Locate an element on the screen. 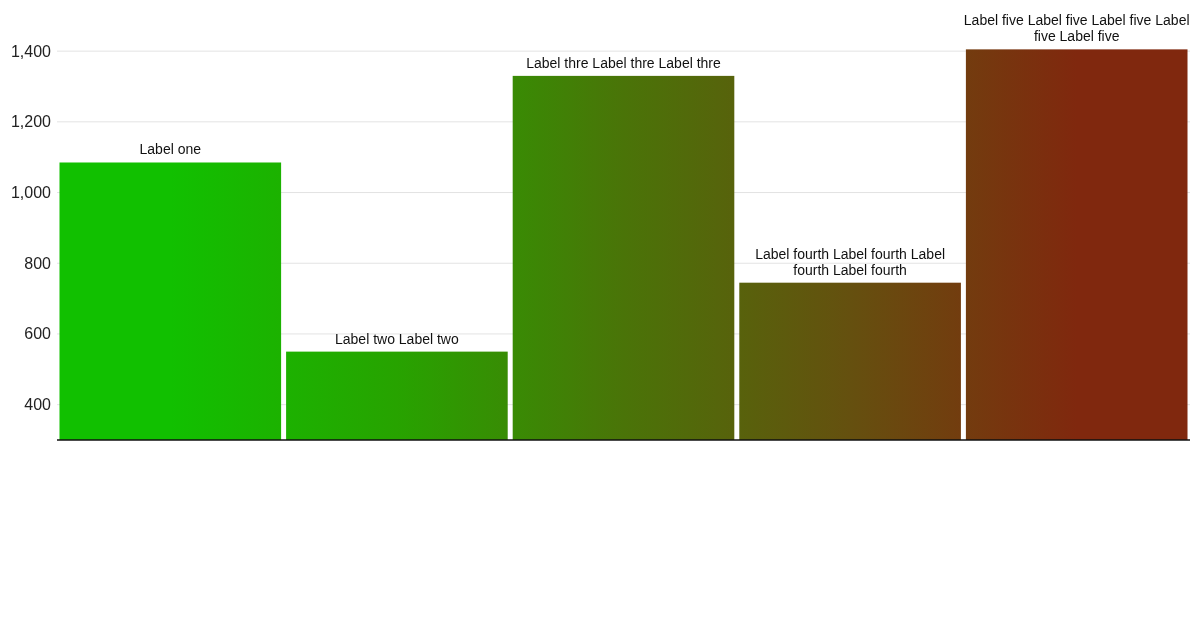 The width and height of the screenshot is (1200, 630). y-tick-label: 400 is located at coordinates (38, 405).